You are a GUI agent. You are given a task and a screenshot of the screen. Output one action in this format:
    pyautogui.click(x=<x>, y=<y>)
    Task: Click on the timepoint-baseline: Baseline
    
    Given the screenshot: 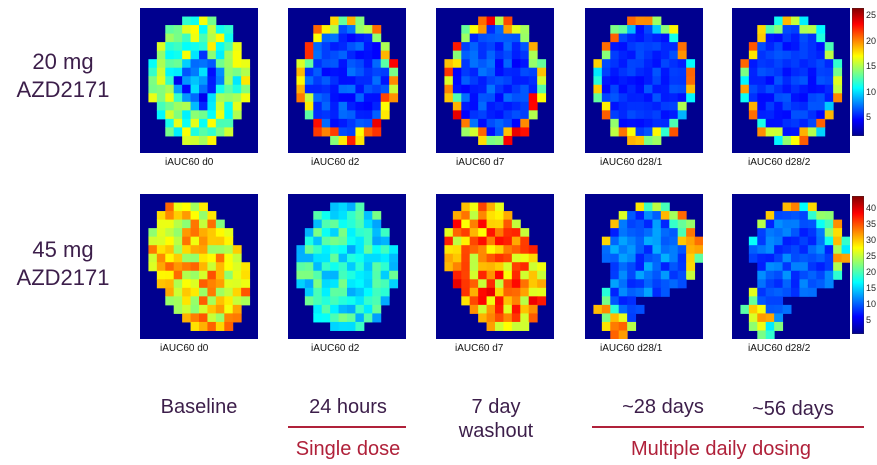 What is the action you would take?
    pyautogui.click(x=199, y=407)
    